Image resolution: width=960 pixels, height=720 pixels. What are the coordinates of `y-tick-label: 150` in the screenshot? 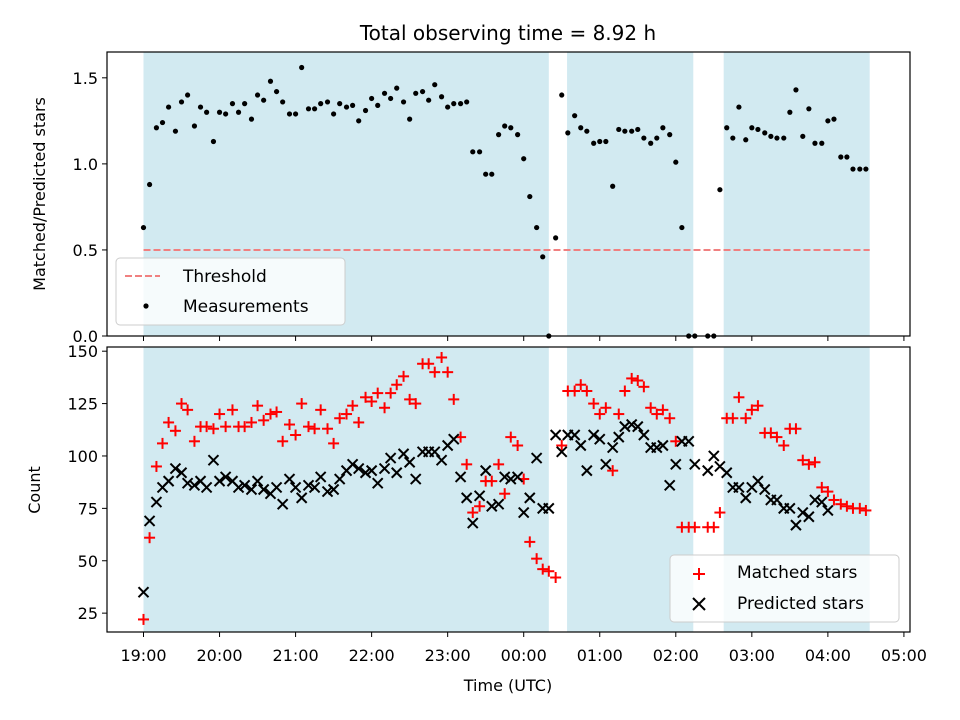 It's located at (82, 351).